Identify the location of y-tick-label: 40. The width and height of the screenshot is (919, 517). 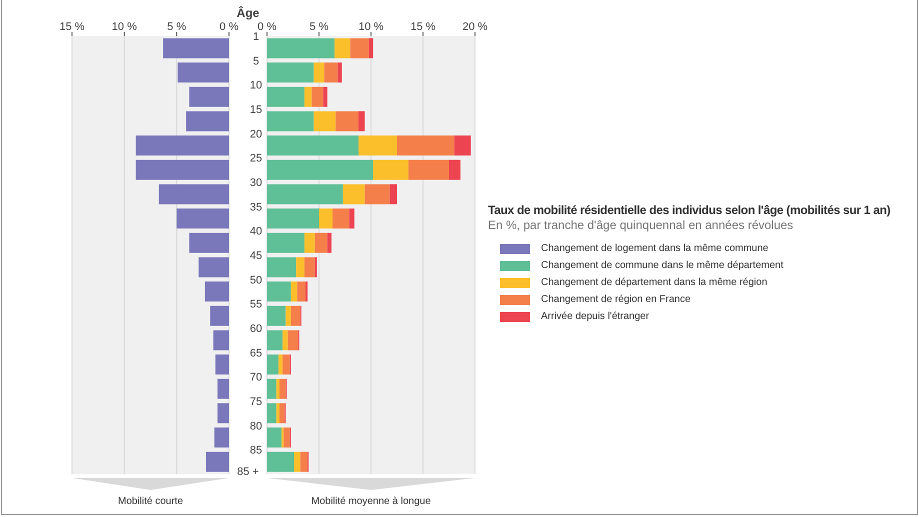
(256, 232).